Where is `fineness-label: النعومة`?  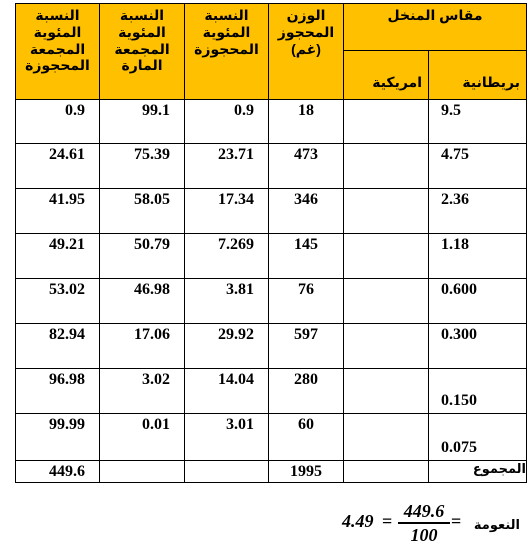
fineness-label: النعومة is located at coordinates (496, 524).